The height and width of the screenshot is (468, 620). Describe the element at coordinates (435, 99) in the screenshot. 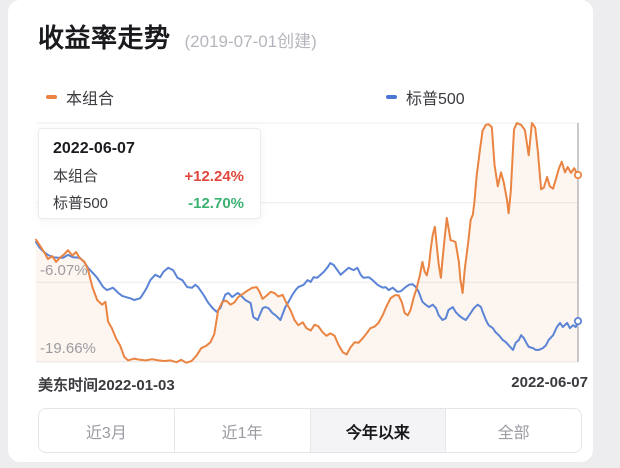

I see `legend-label-sp500: 标普500` at that location.